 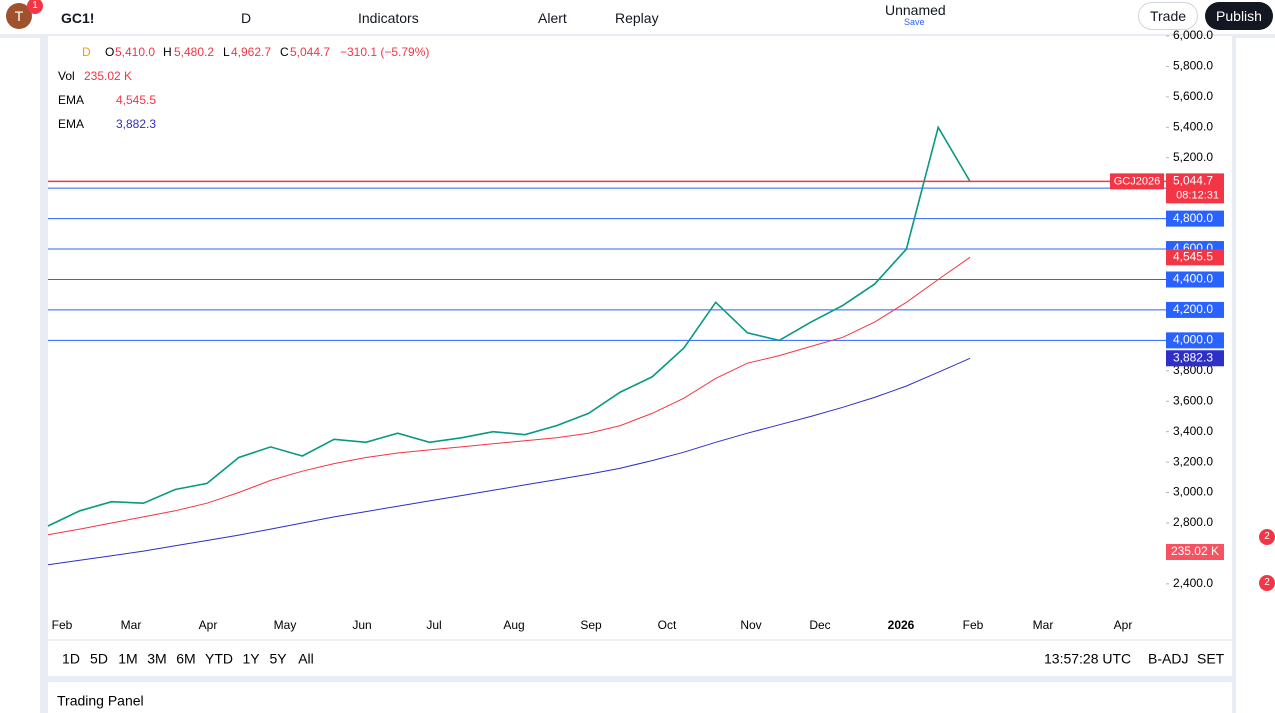 What do you see at coordinates (100, 701) in the screenshot?
I see `trading-panel-title: Trading Panel` at bounding box center [100, 701].